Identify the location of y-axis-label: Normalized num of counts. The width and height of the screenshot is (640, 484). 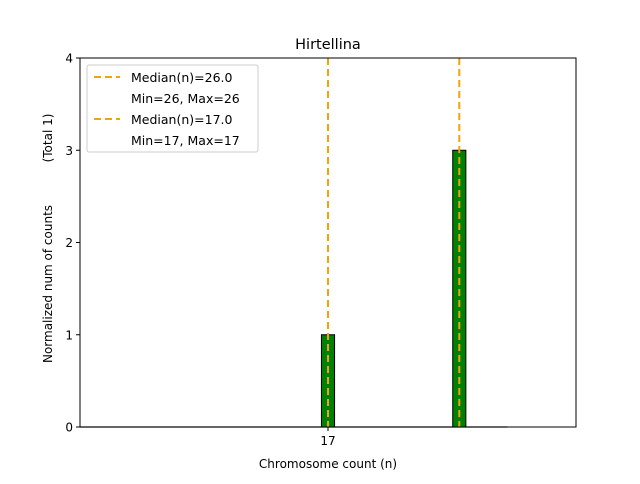
(48, 284).